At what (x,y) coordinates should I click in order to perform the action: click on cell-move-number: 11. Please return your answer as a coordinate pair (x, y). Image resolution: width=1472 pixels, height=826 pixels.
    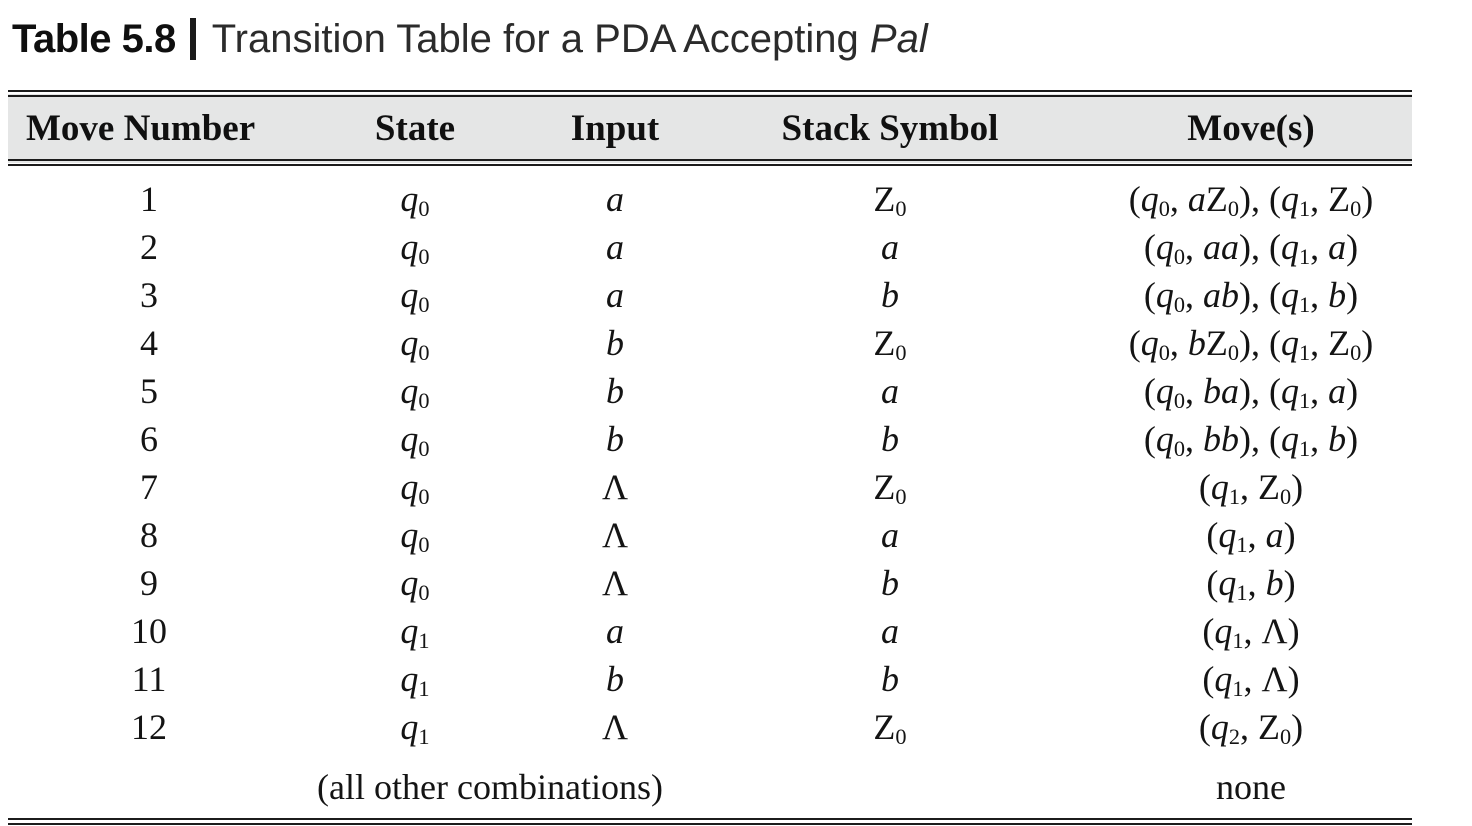
    Looking at the image, I should click on (149, 679).